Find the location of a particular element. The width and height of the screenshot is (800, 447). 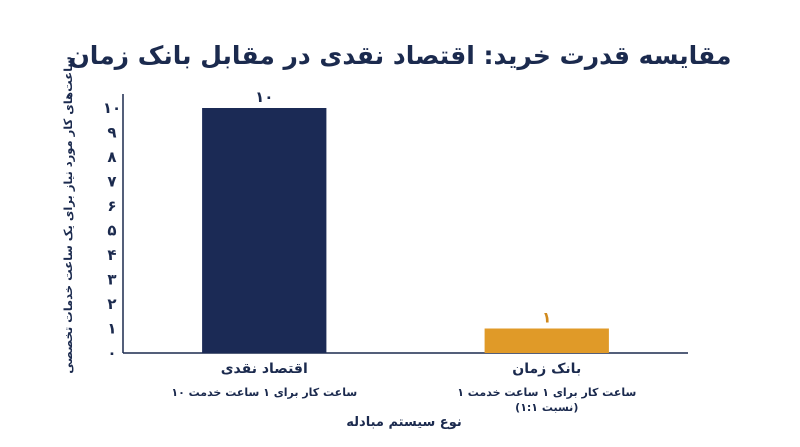

y-tick-label: ۰ is located at coordinates (111, 353).